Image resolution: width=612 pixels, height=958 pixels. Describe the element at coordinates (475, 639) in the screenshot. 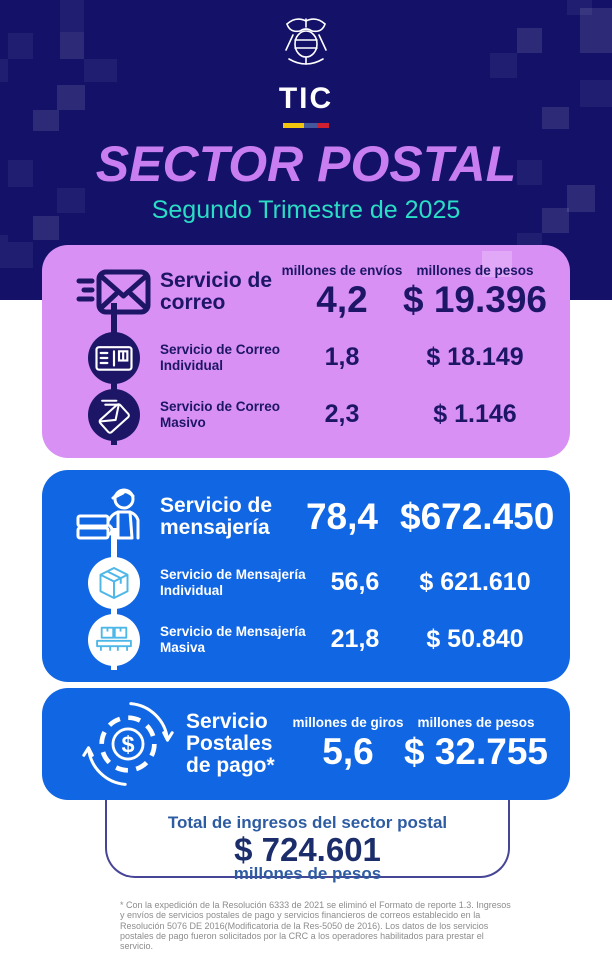

I see `mensajeria-masiva-pesos: $ 50.840` at that location.